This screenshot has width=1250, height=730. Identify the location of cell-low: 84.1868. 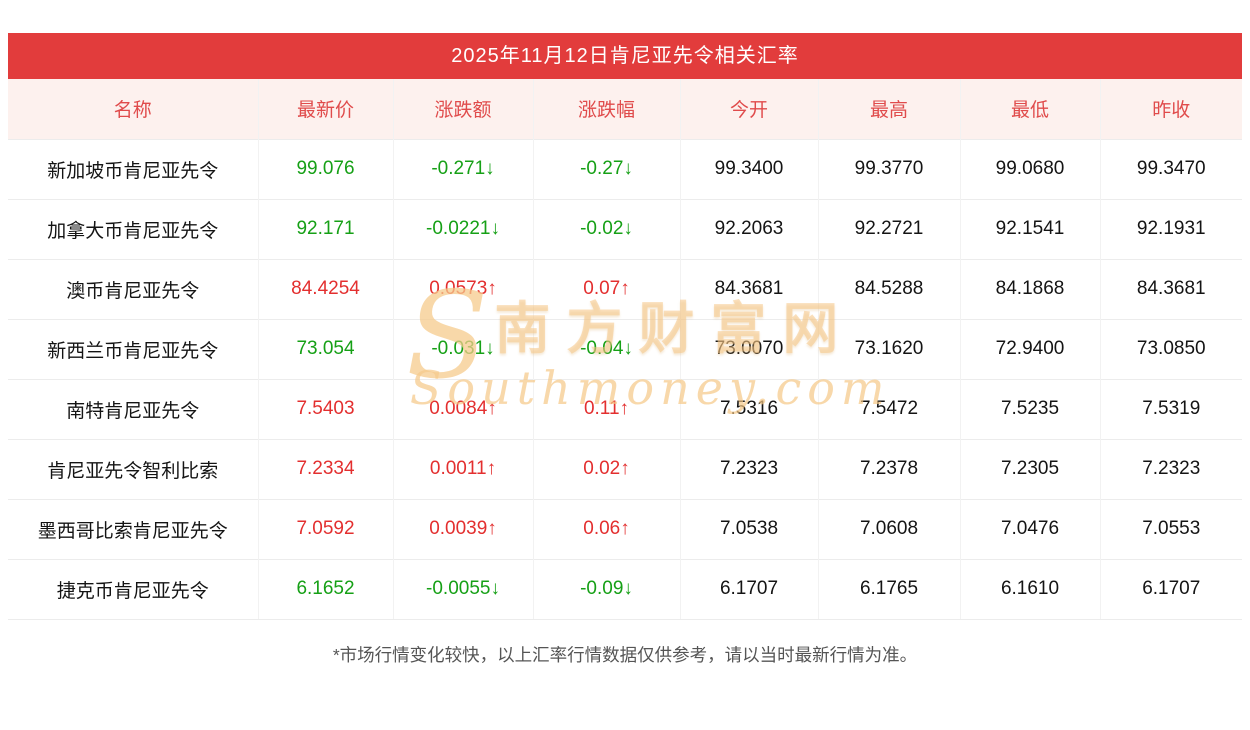
(1029, 288).